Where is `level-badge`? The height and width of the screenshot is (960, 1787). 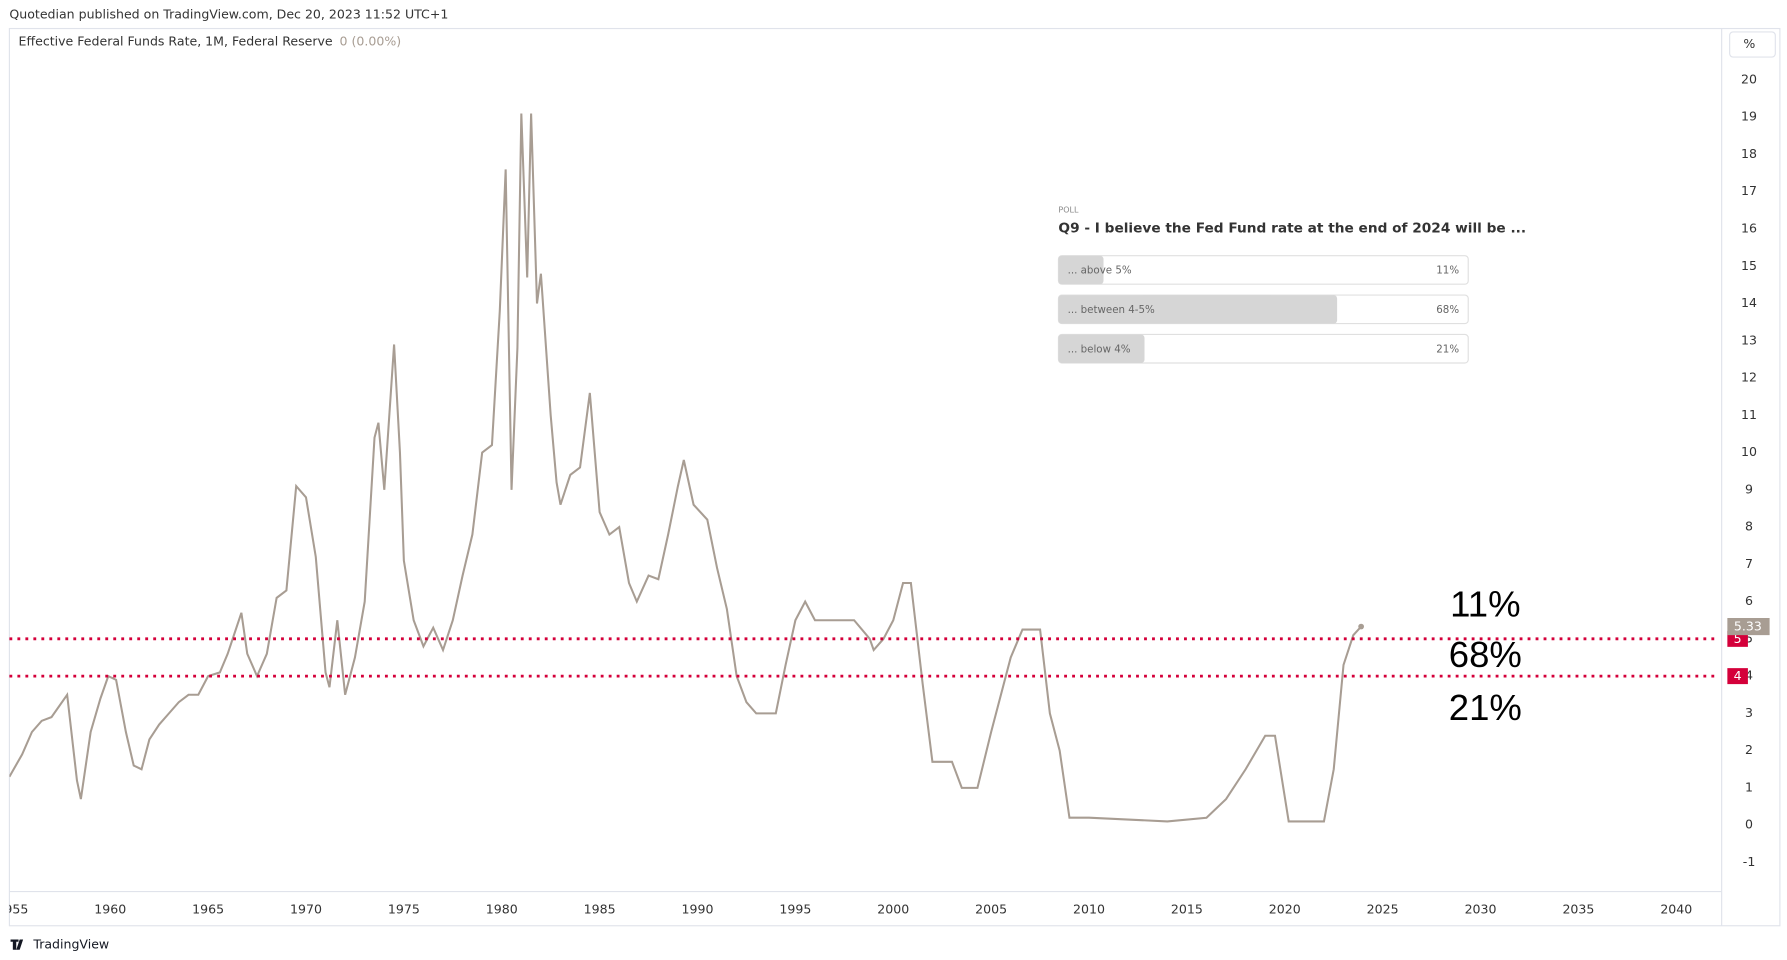
level-badge is located at coordinates (1737, 676).